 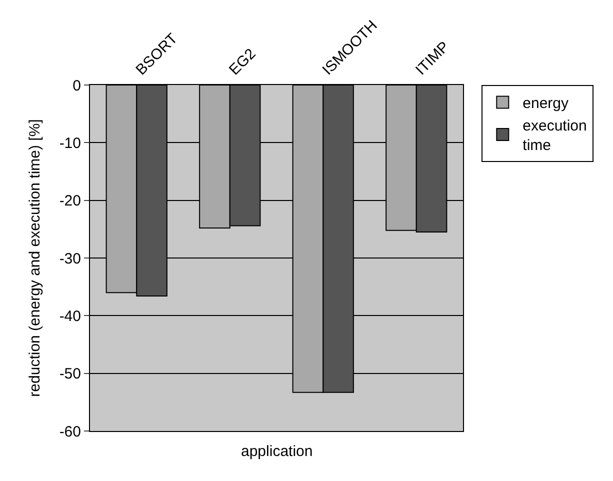 What do you see at coordinates (70, 374) in the screenshot?
I see `y-tick-label: -50` at bounding box center [70, 374].